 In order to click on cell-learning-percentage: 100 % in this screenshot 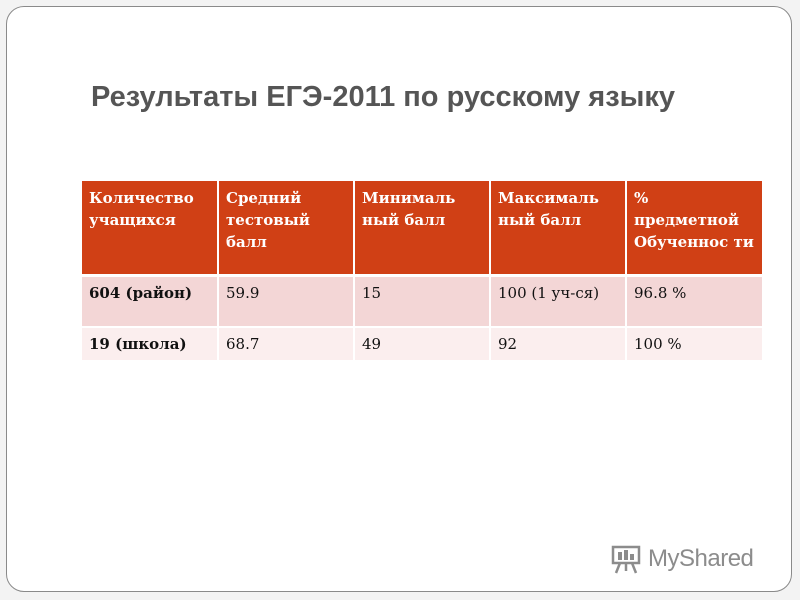, I will do `click(694, 343)`.